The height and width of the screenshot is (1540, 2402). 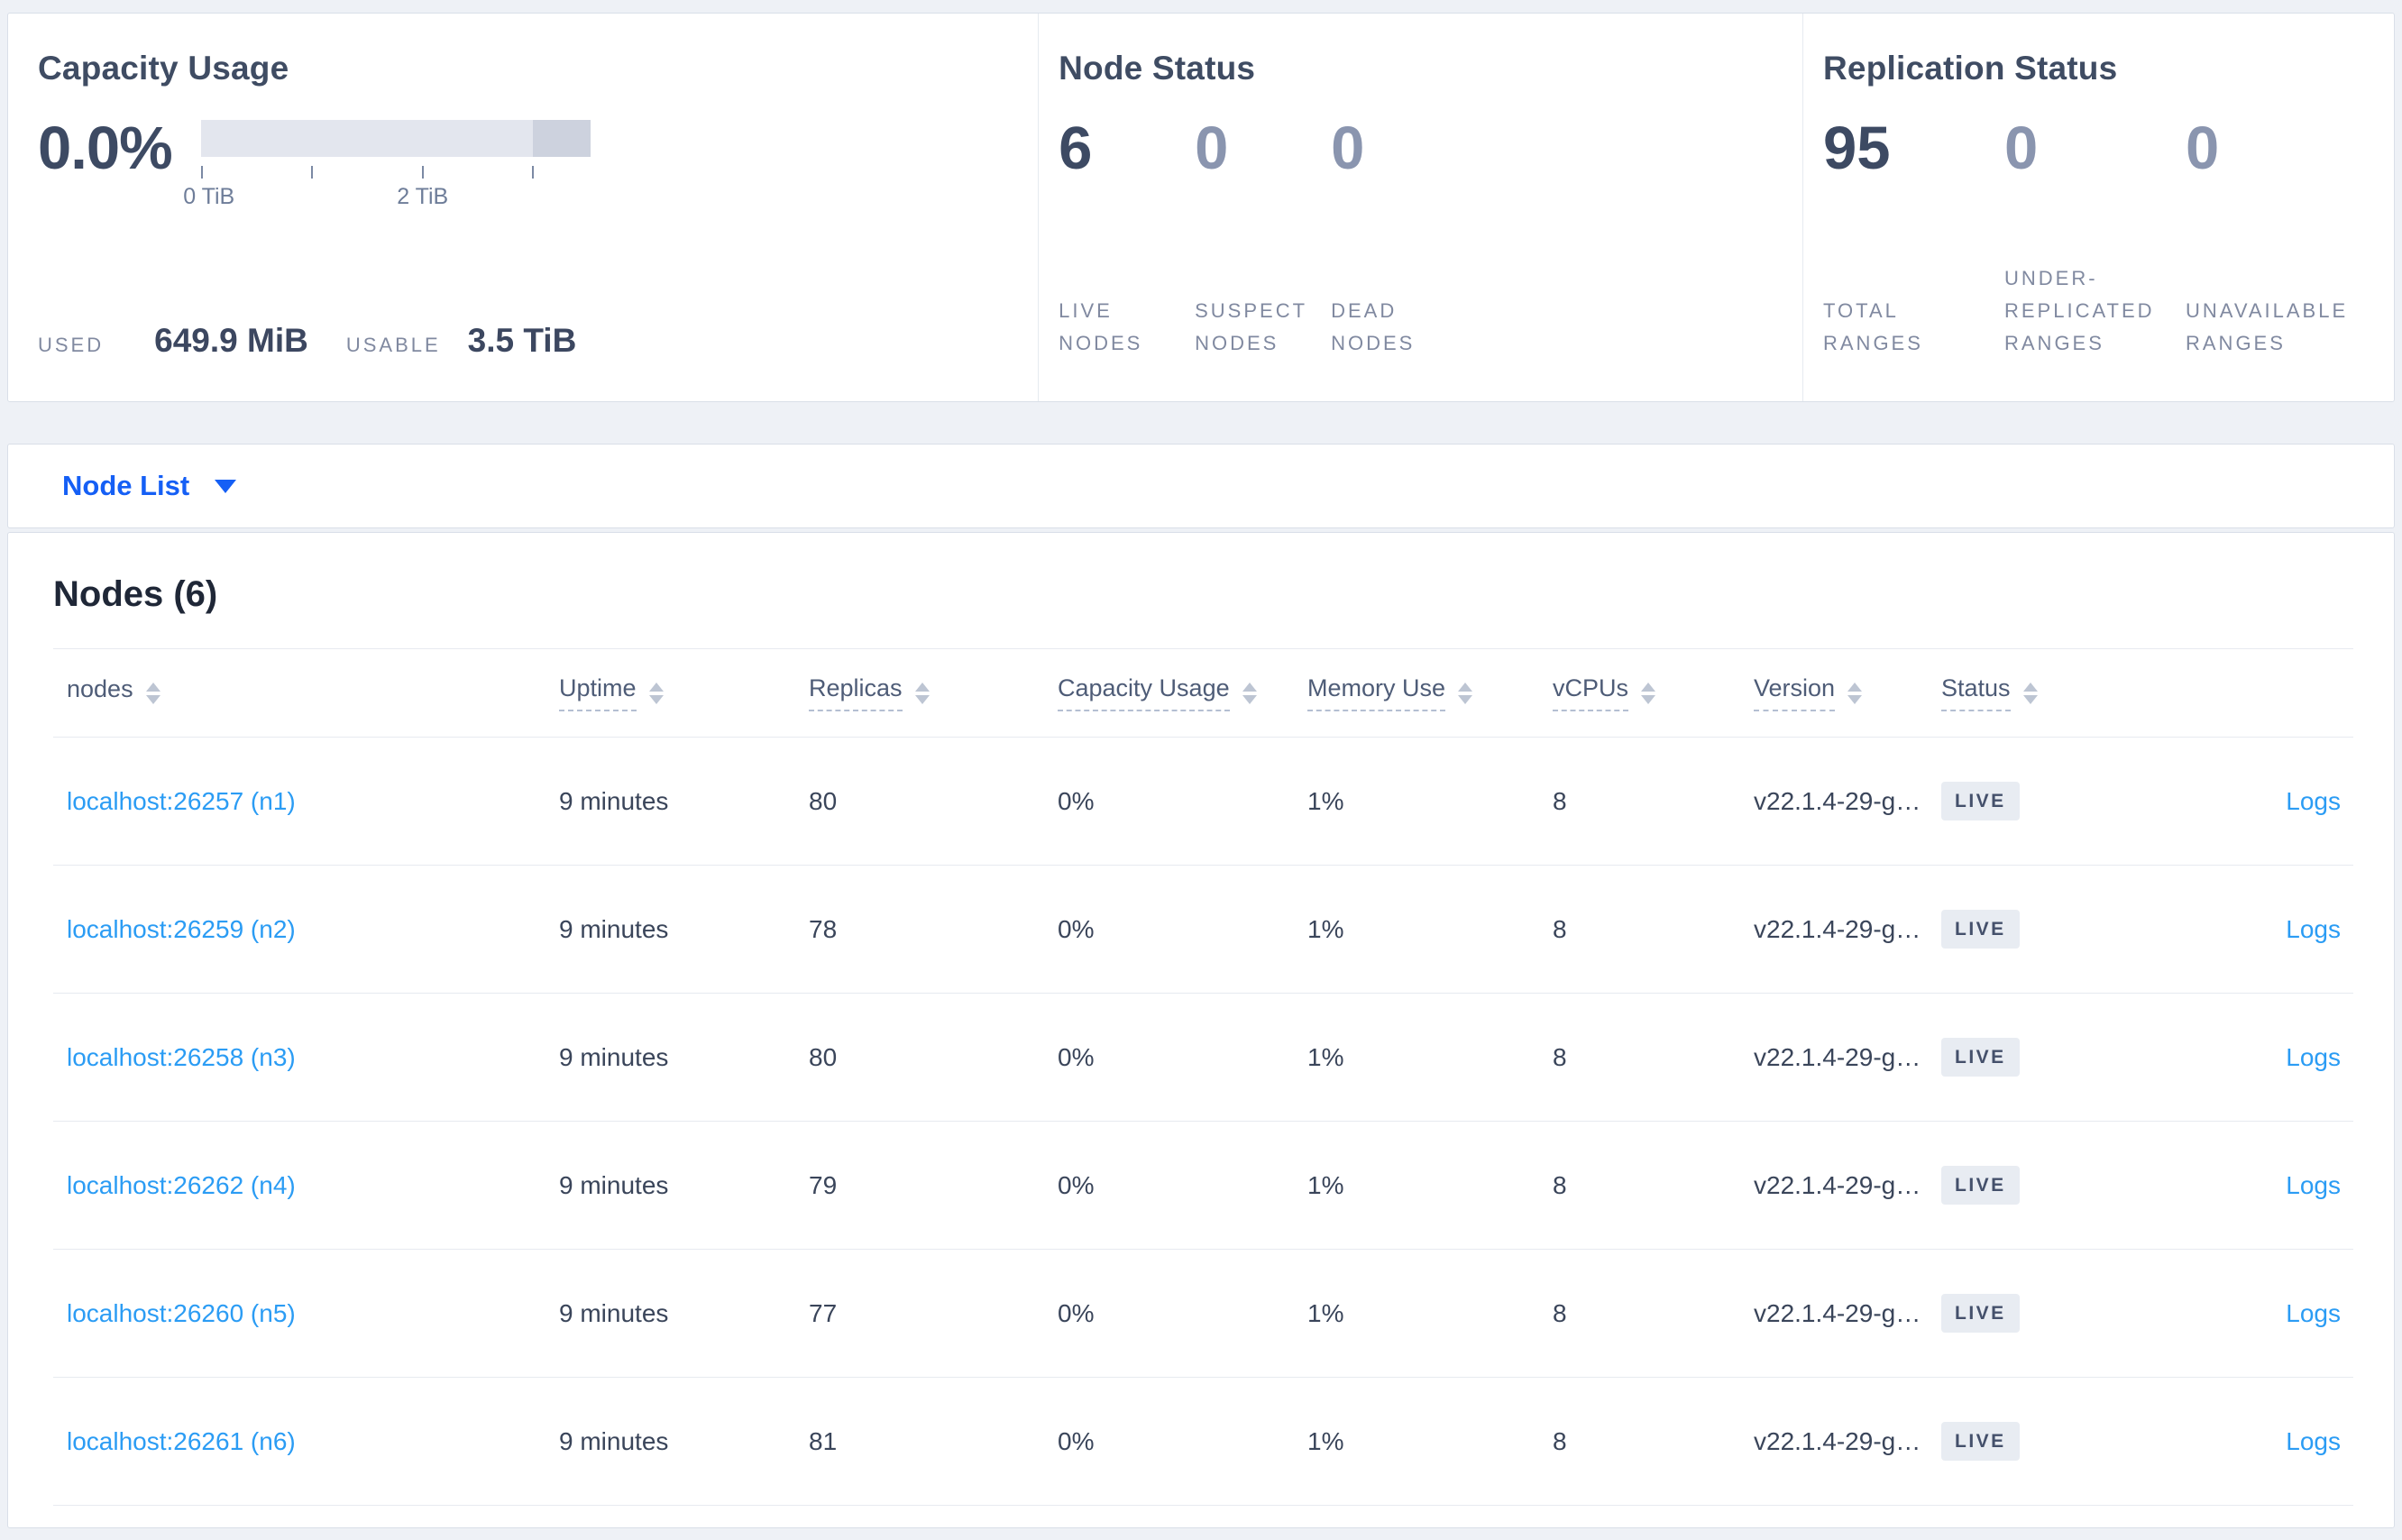 What do you see at coordinates (933, 693) in the screenshot?
I see `column-header-replicas: Replicas` at bounding box center [933, 693].